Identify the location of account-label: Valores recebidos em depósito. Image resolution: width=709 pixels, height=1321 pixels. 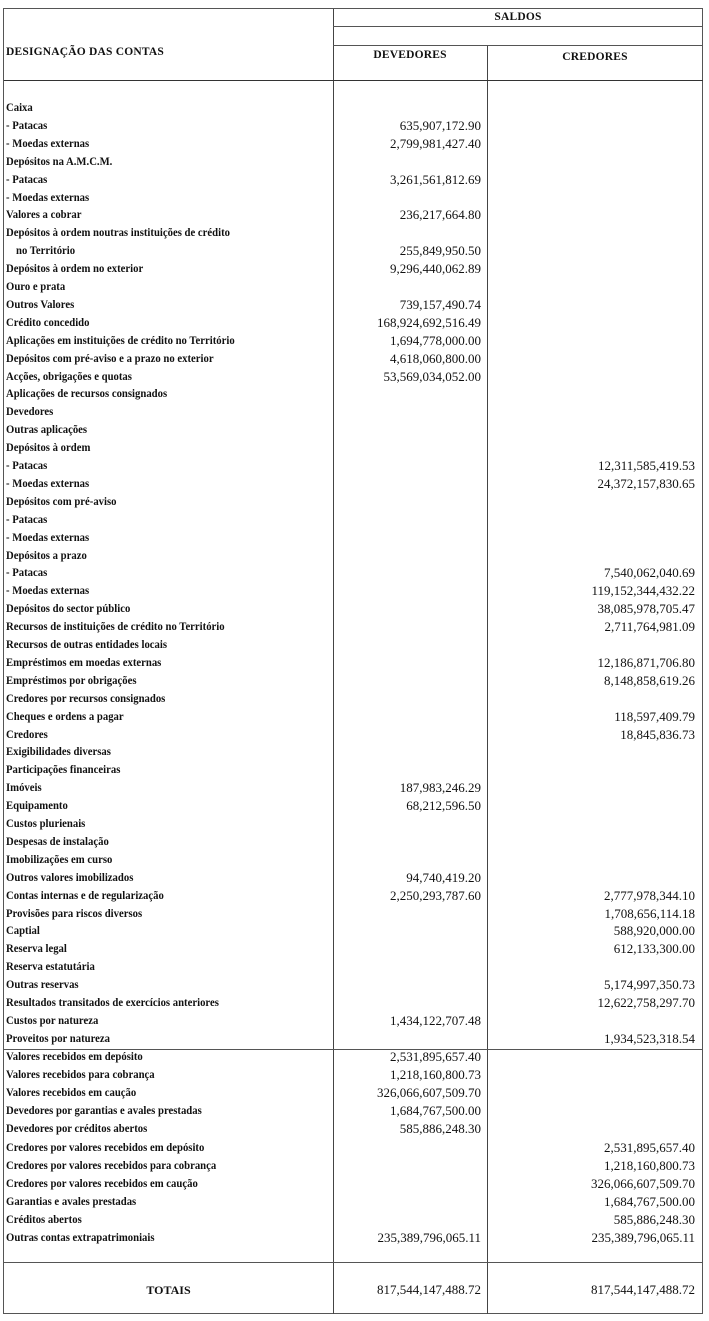
(74, 1057).